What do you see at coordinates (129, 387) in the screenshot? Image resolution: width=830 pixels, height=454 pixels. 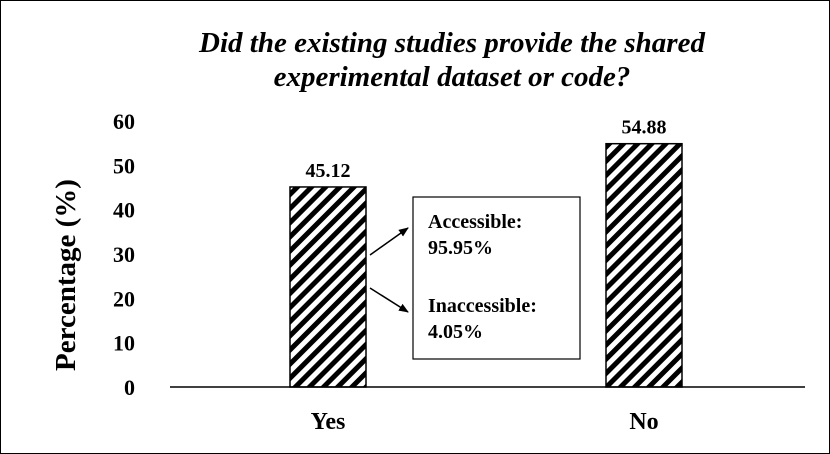 I see `y-tick-label: 0` at bounding box center [129, 387].